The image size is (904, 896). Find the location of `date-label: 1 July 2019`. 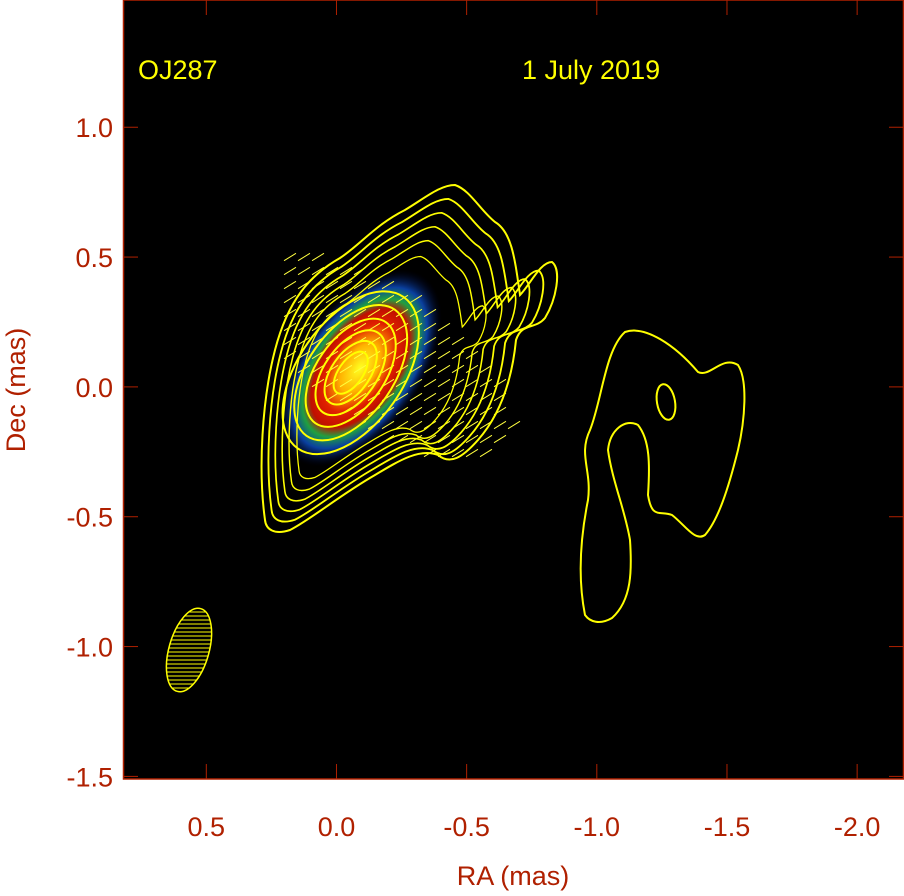

date-label: 1 July 2019 is located at coordinates (591, 70).